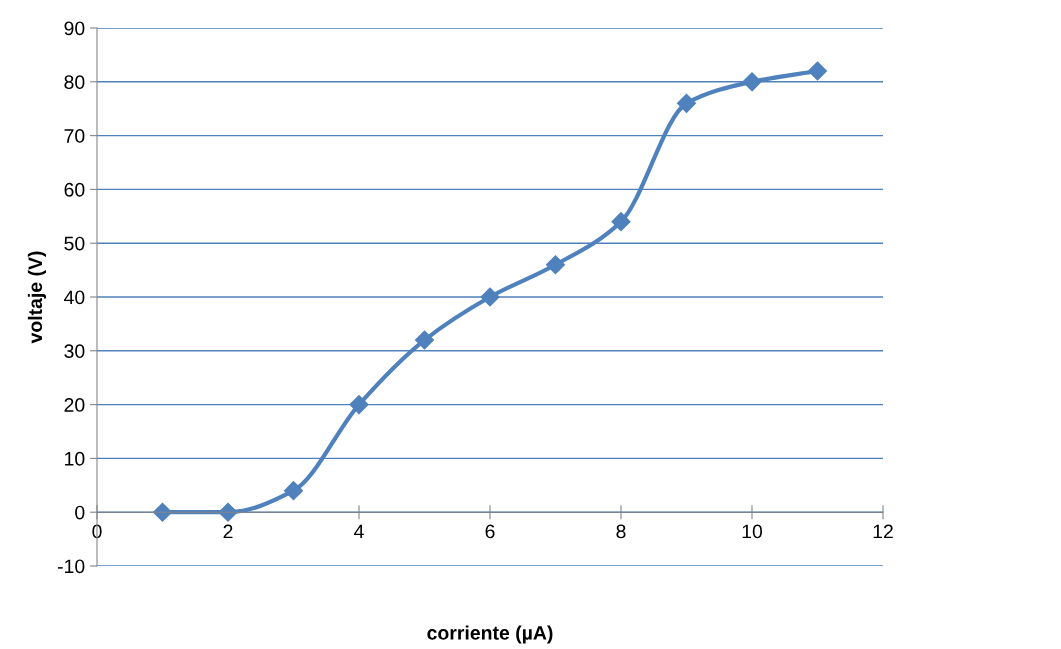 This screenshot has height=649, width=1061. Describe the element at coordinates (490, 531) in the screenshot. I see `x-tick-label: 6` at that location.